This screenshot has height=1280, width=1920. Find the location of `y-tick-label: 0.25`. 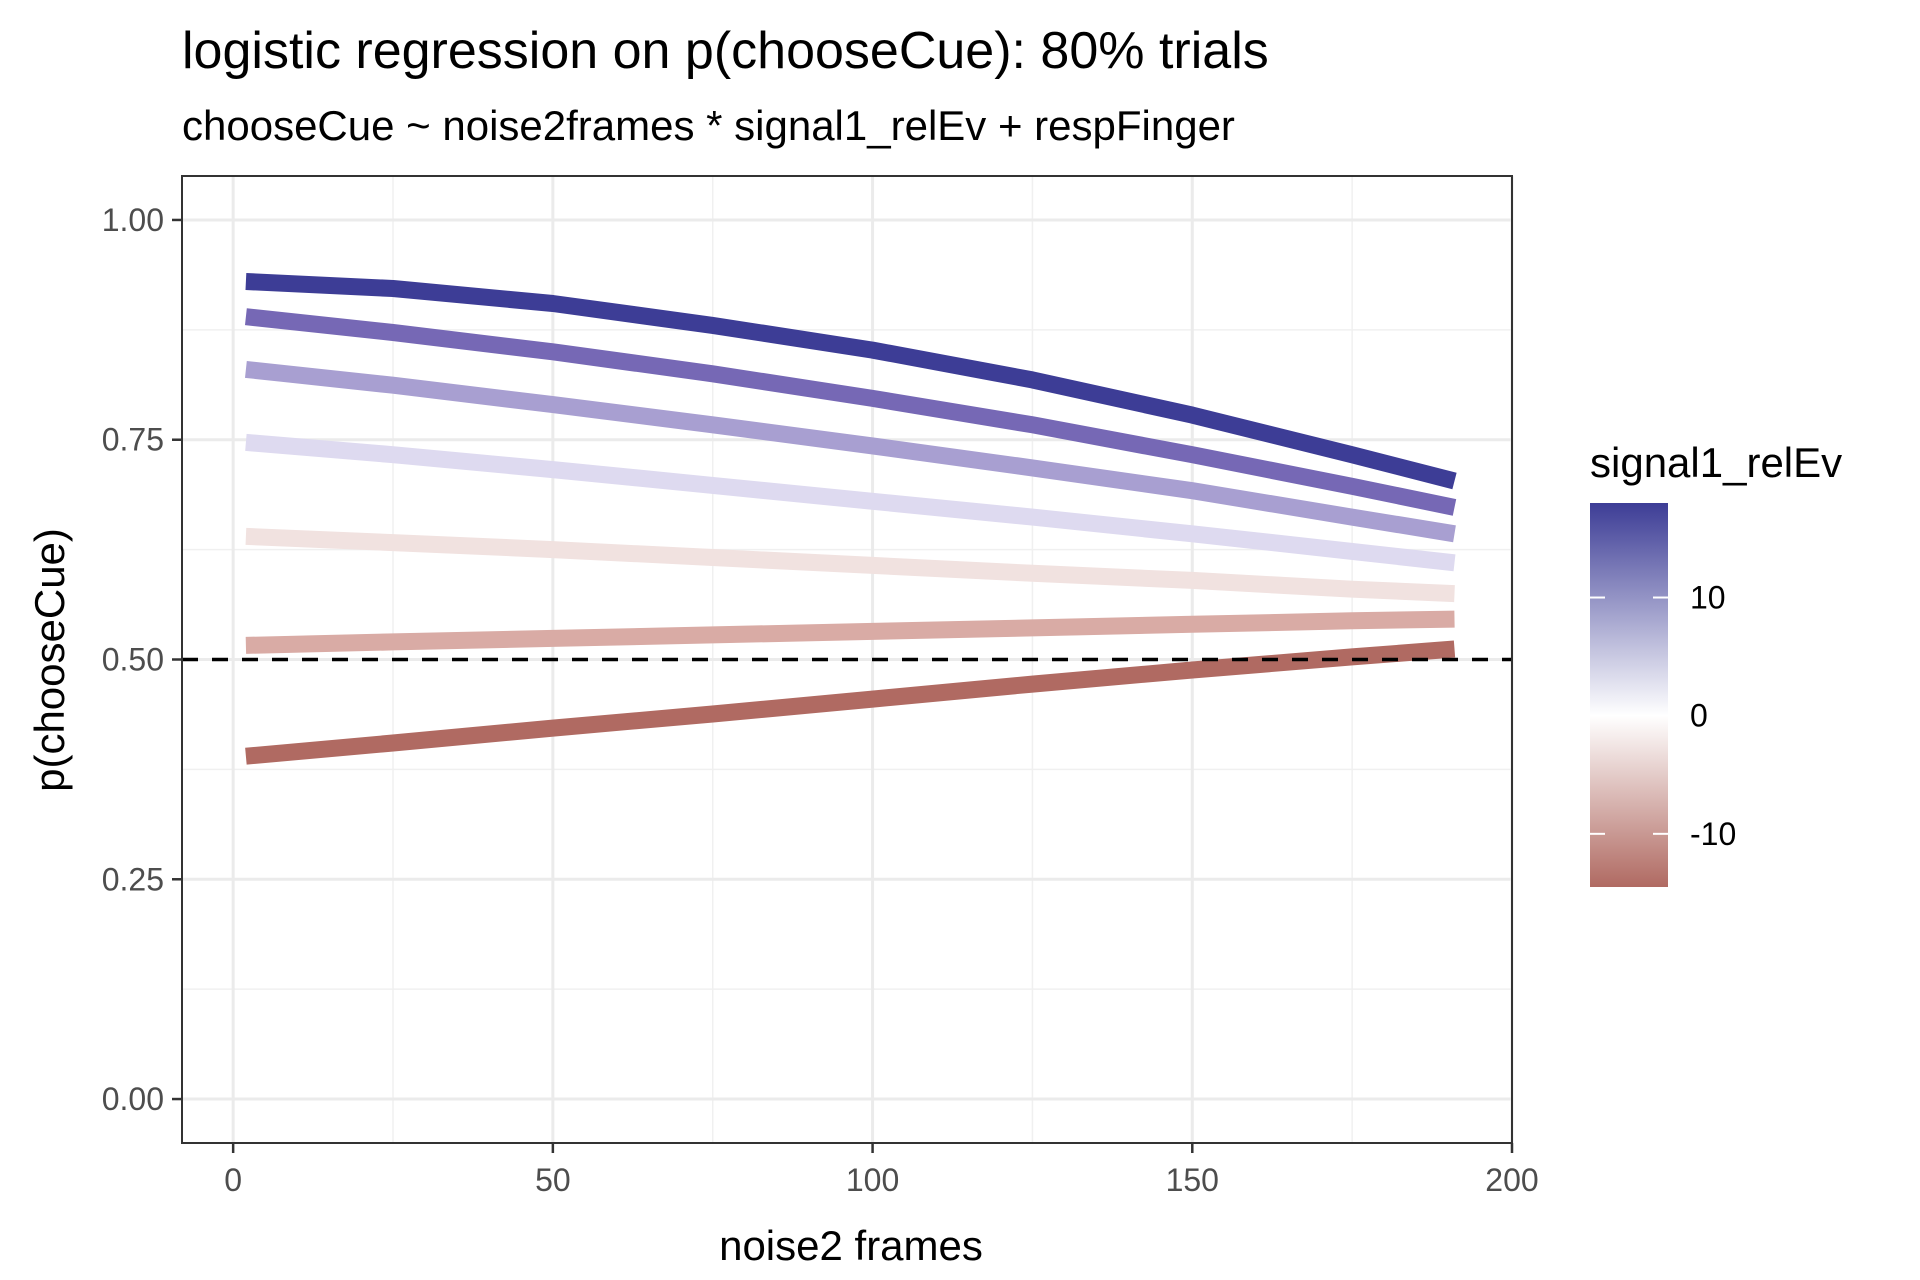

y-tick-label: 0.25 is located at coordinates (133, 879).